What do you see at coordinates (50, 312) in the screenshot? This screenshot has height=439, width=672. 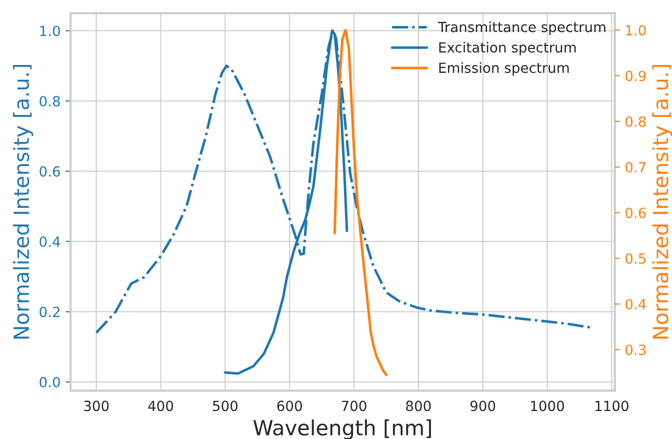 I see `y-tick-label: 0.2` at bounding box center [50, 312].